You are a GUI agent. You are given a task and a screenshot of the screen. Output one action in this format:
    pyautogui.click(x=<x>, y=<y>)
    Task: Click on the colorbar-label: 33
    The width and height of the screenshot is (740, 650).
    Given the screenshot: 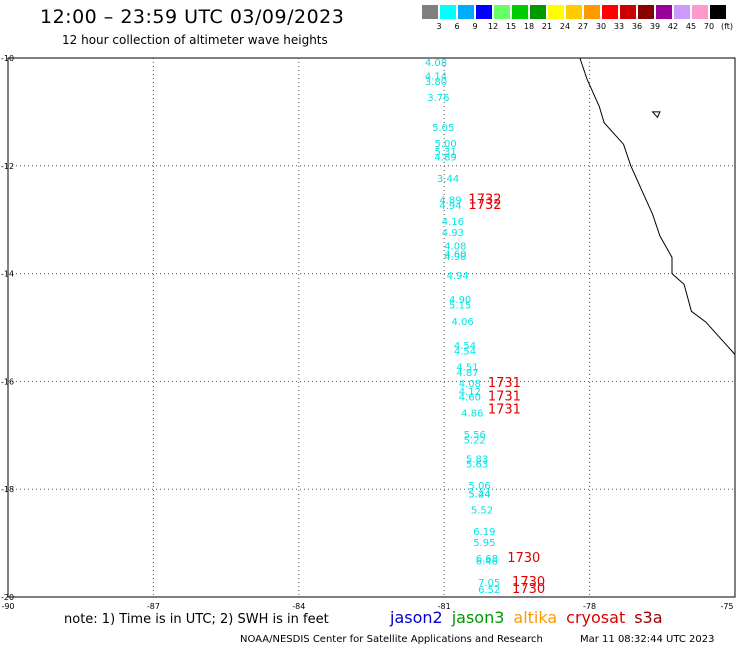 What is the action you would take?
    pyautogui.click(x=619, y=26)
    